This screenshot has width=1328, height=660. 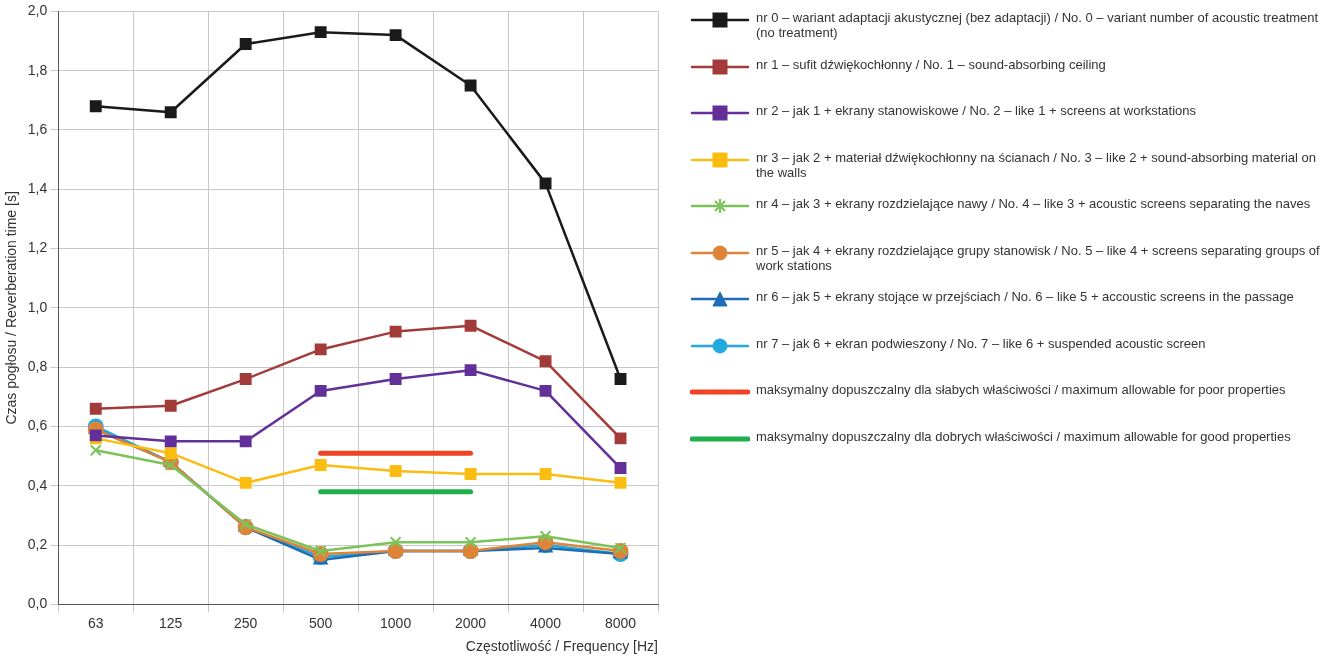 I want to click on y-tick-label: 2,0, so click(x=37, y=10).